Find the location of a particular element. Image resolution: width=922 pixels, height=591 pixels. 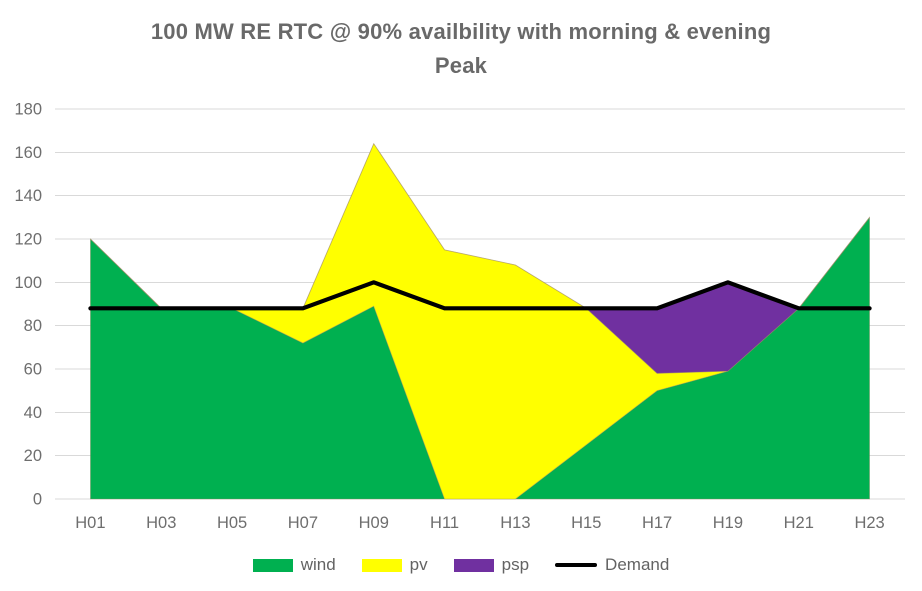

x-tick-label-h23: H23 is located at coordinates (869, 523).